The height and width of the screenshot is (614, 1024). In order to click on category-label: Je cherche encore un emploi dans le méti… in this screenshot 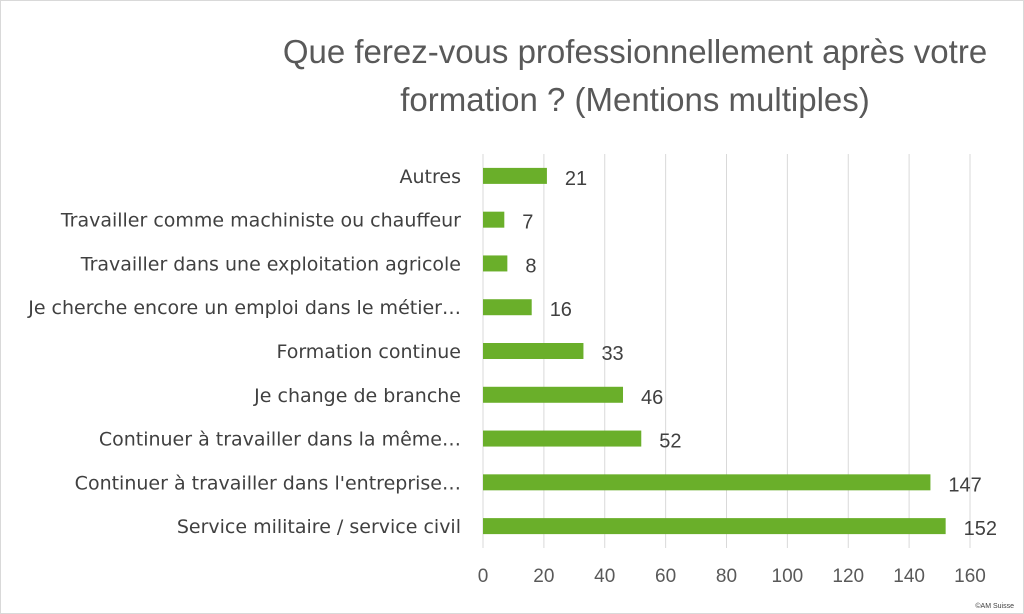, I will do `click(244, 308)`.